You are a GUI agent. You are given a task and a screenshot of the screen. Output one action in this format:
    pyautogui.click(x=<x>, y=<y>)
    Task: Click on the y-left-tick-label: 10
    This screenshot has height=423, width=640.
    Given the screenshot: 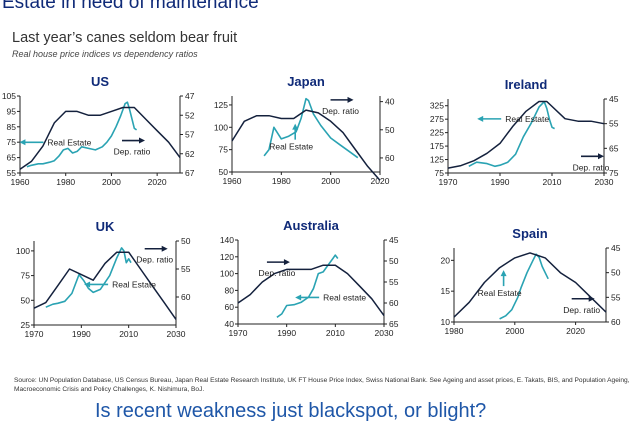 What is the action you would take?
    pyautogui.click(x=446, y=322)
    